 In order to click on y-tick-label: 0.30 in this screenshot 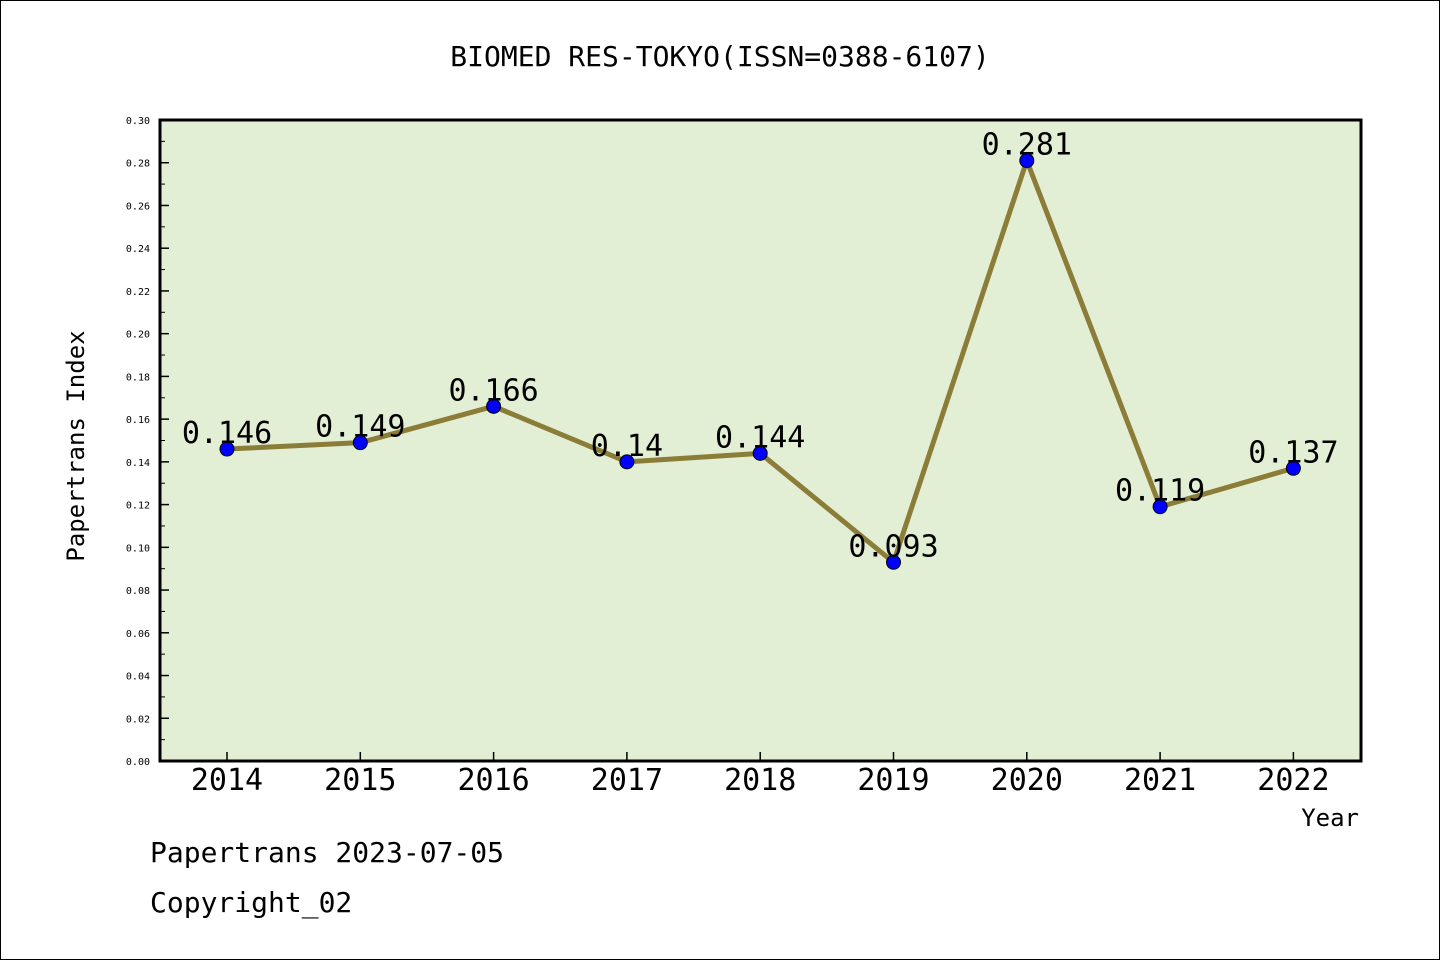, I will do `click(138, 121)`.